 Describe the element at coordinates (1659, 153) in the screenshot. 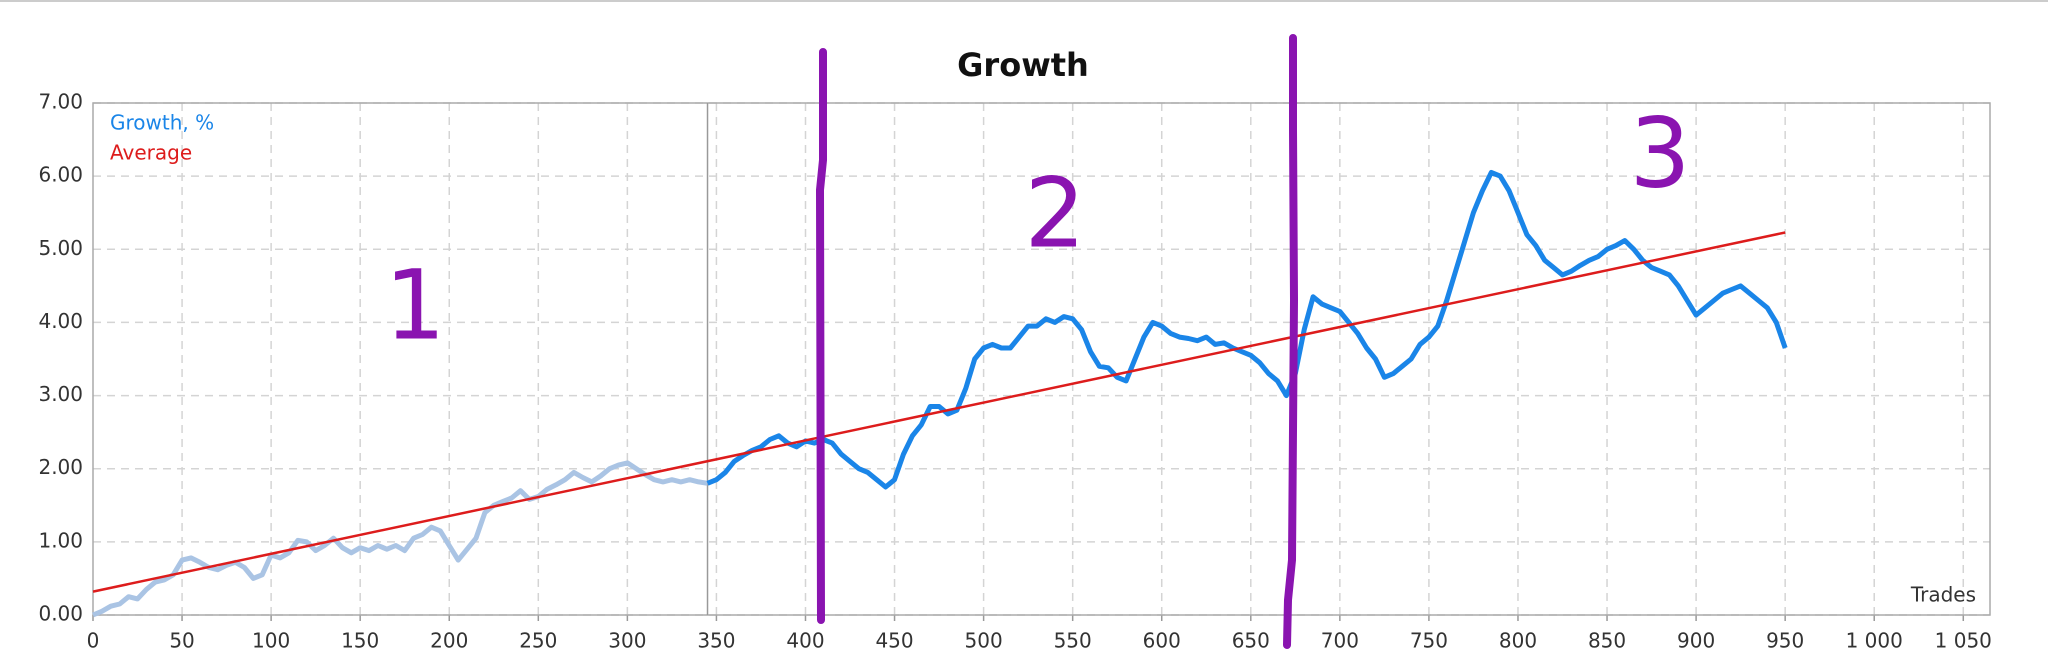

I see `annotation: 3` at that location.